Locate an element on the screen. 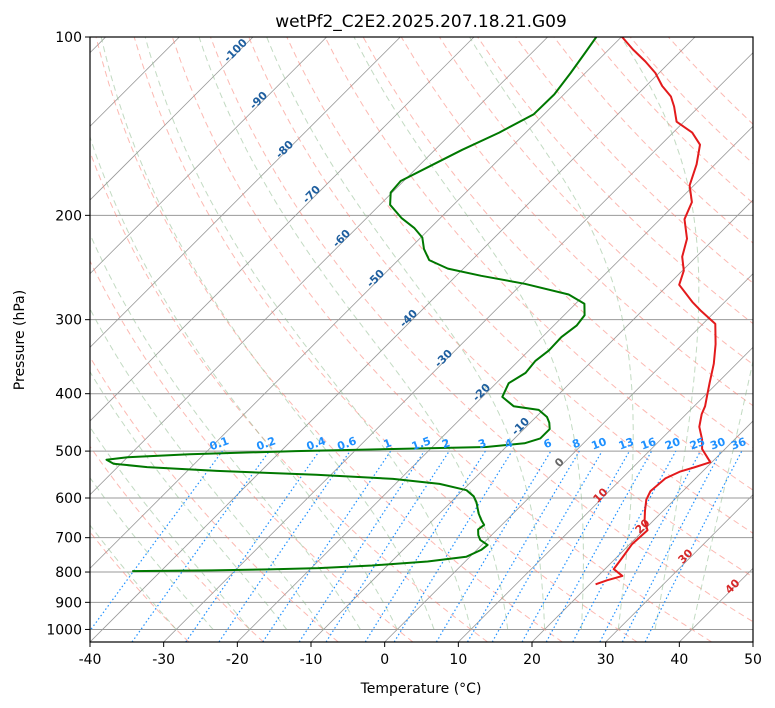 This screenshot has width=775, height=708. mixing-ratio-label: 10 is located at coordinates (599, 444).